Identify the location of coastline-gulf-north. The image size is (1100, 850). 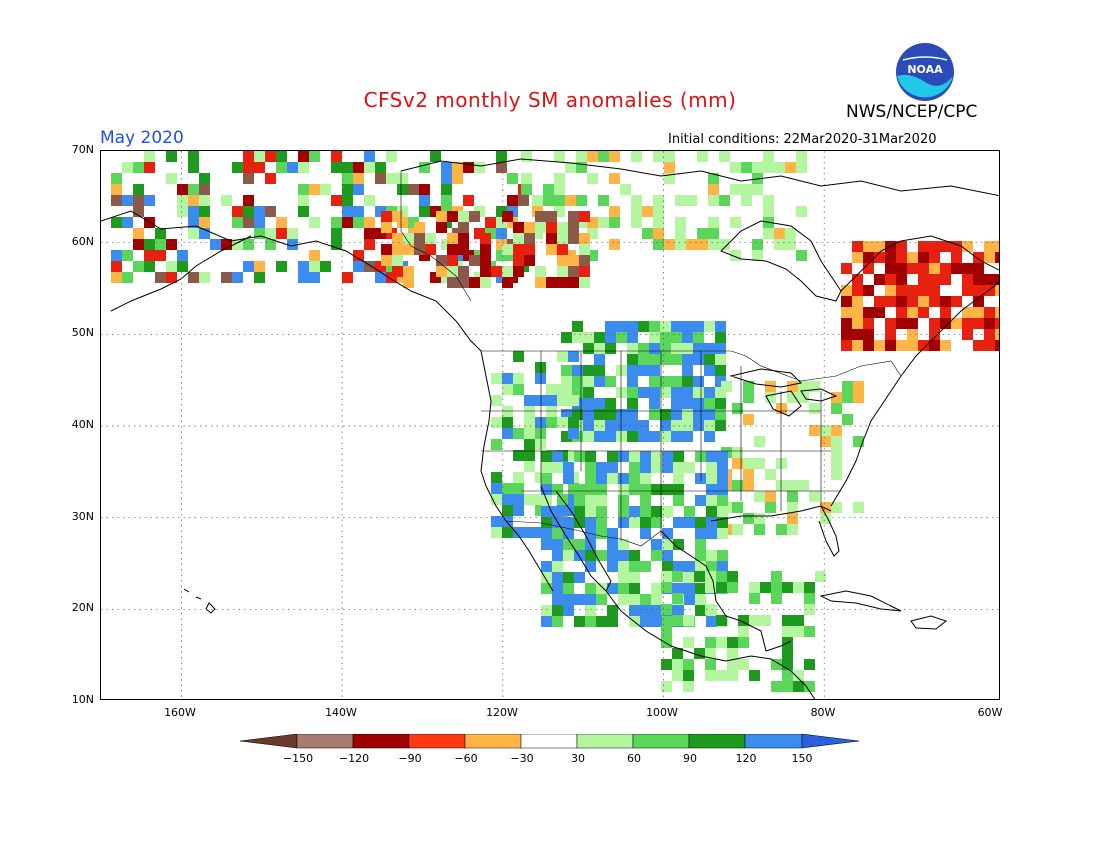
(771, 513).